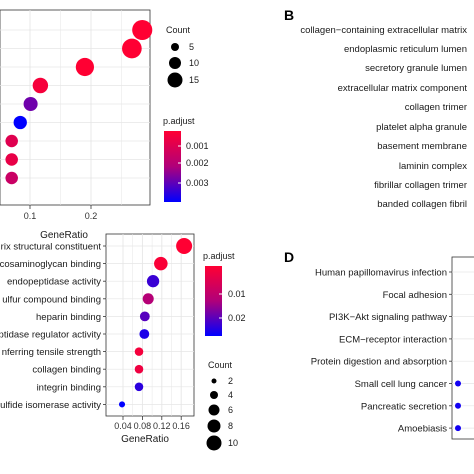 This screenshot has height=474, width=474. Describe the element at coordinates (179, 121) in the screenshot. I see `panel-a-color-legend-title: p.adjust` at that location.